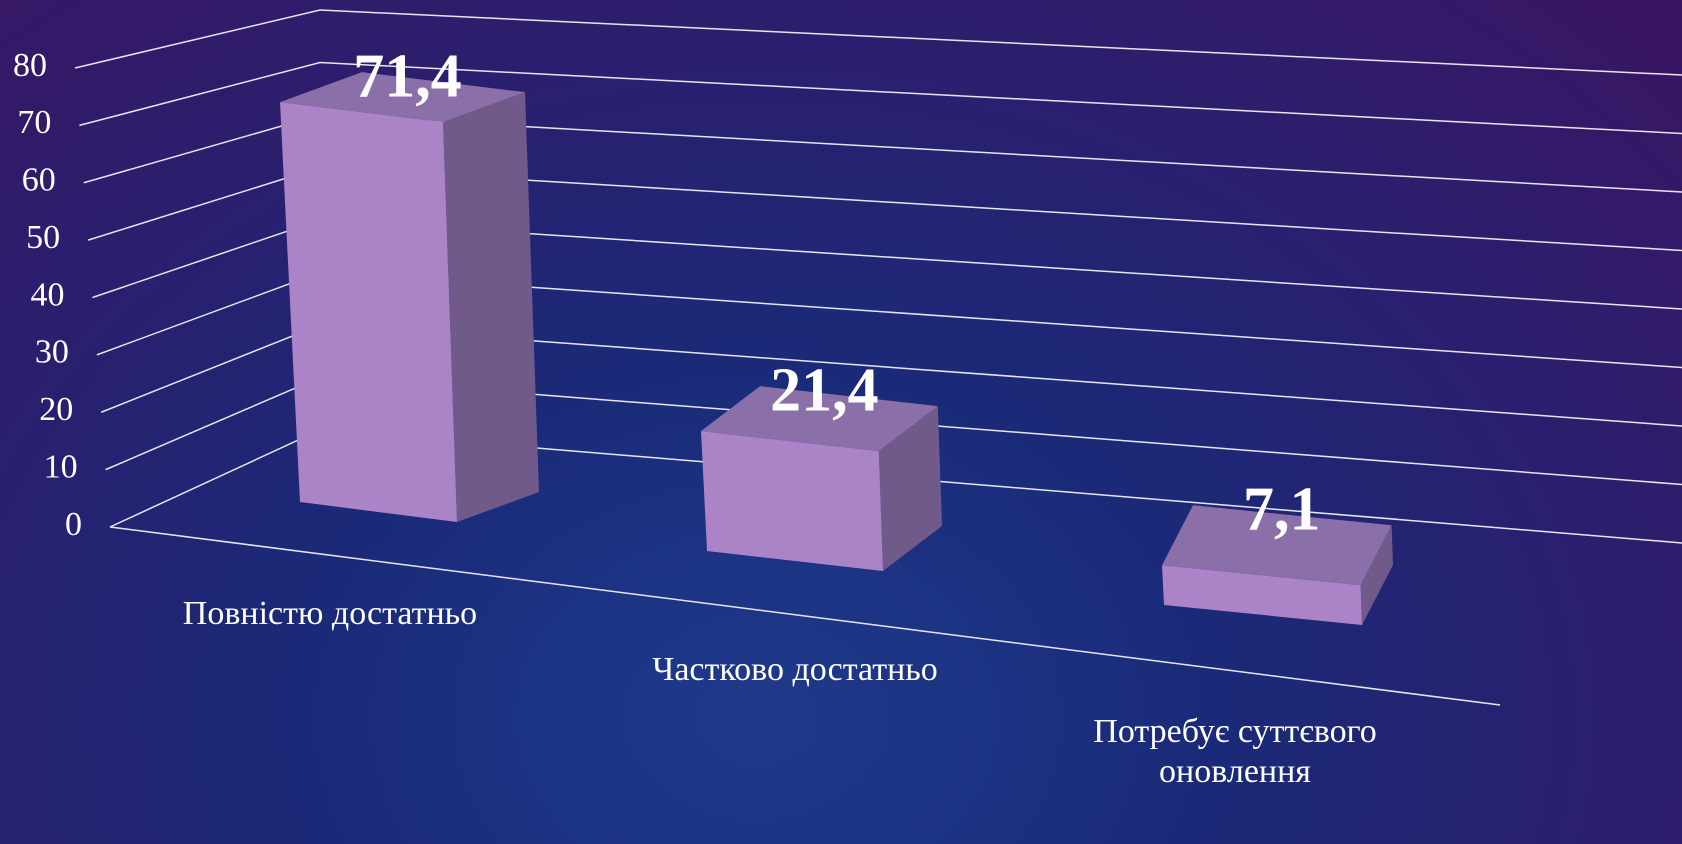 The image size is (1682, 844). I want to click on y-tick-label: 80, so click(30, 65).